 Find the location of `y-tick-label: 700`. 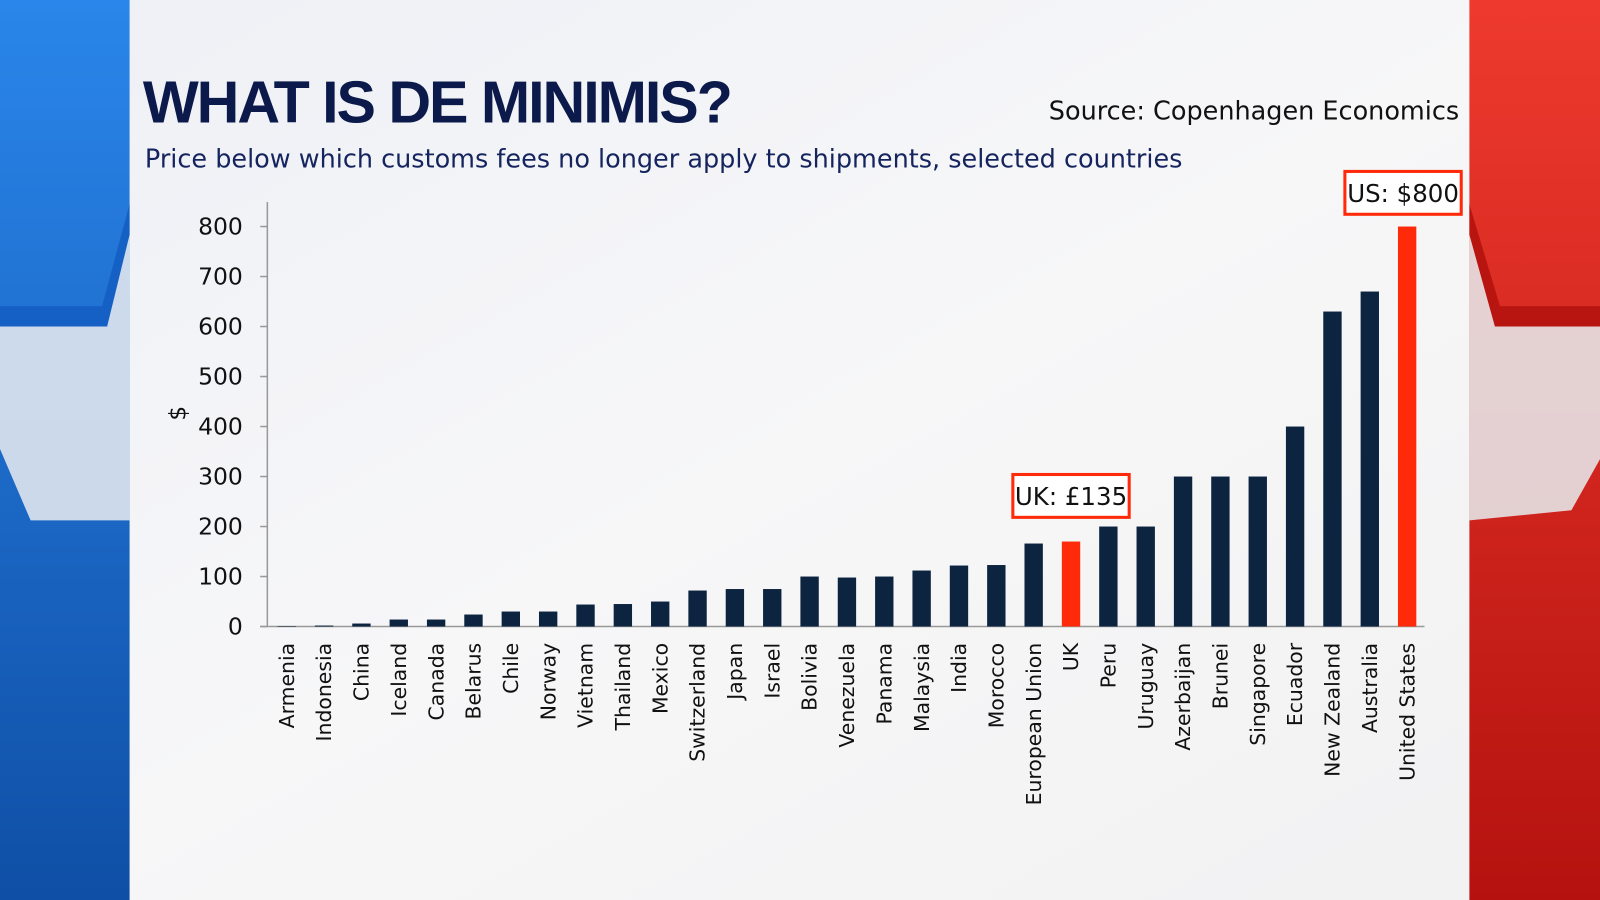

y-tick-label: 700 is located at coordinates (220, 277).